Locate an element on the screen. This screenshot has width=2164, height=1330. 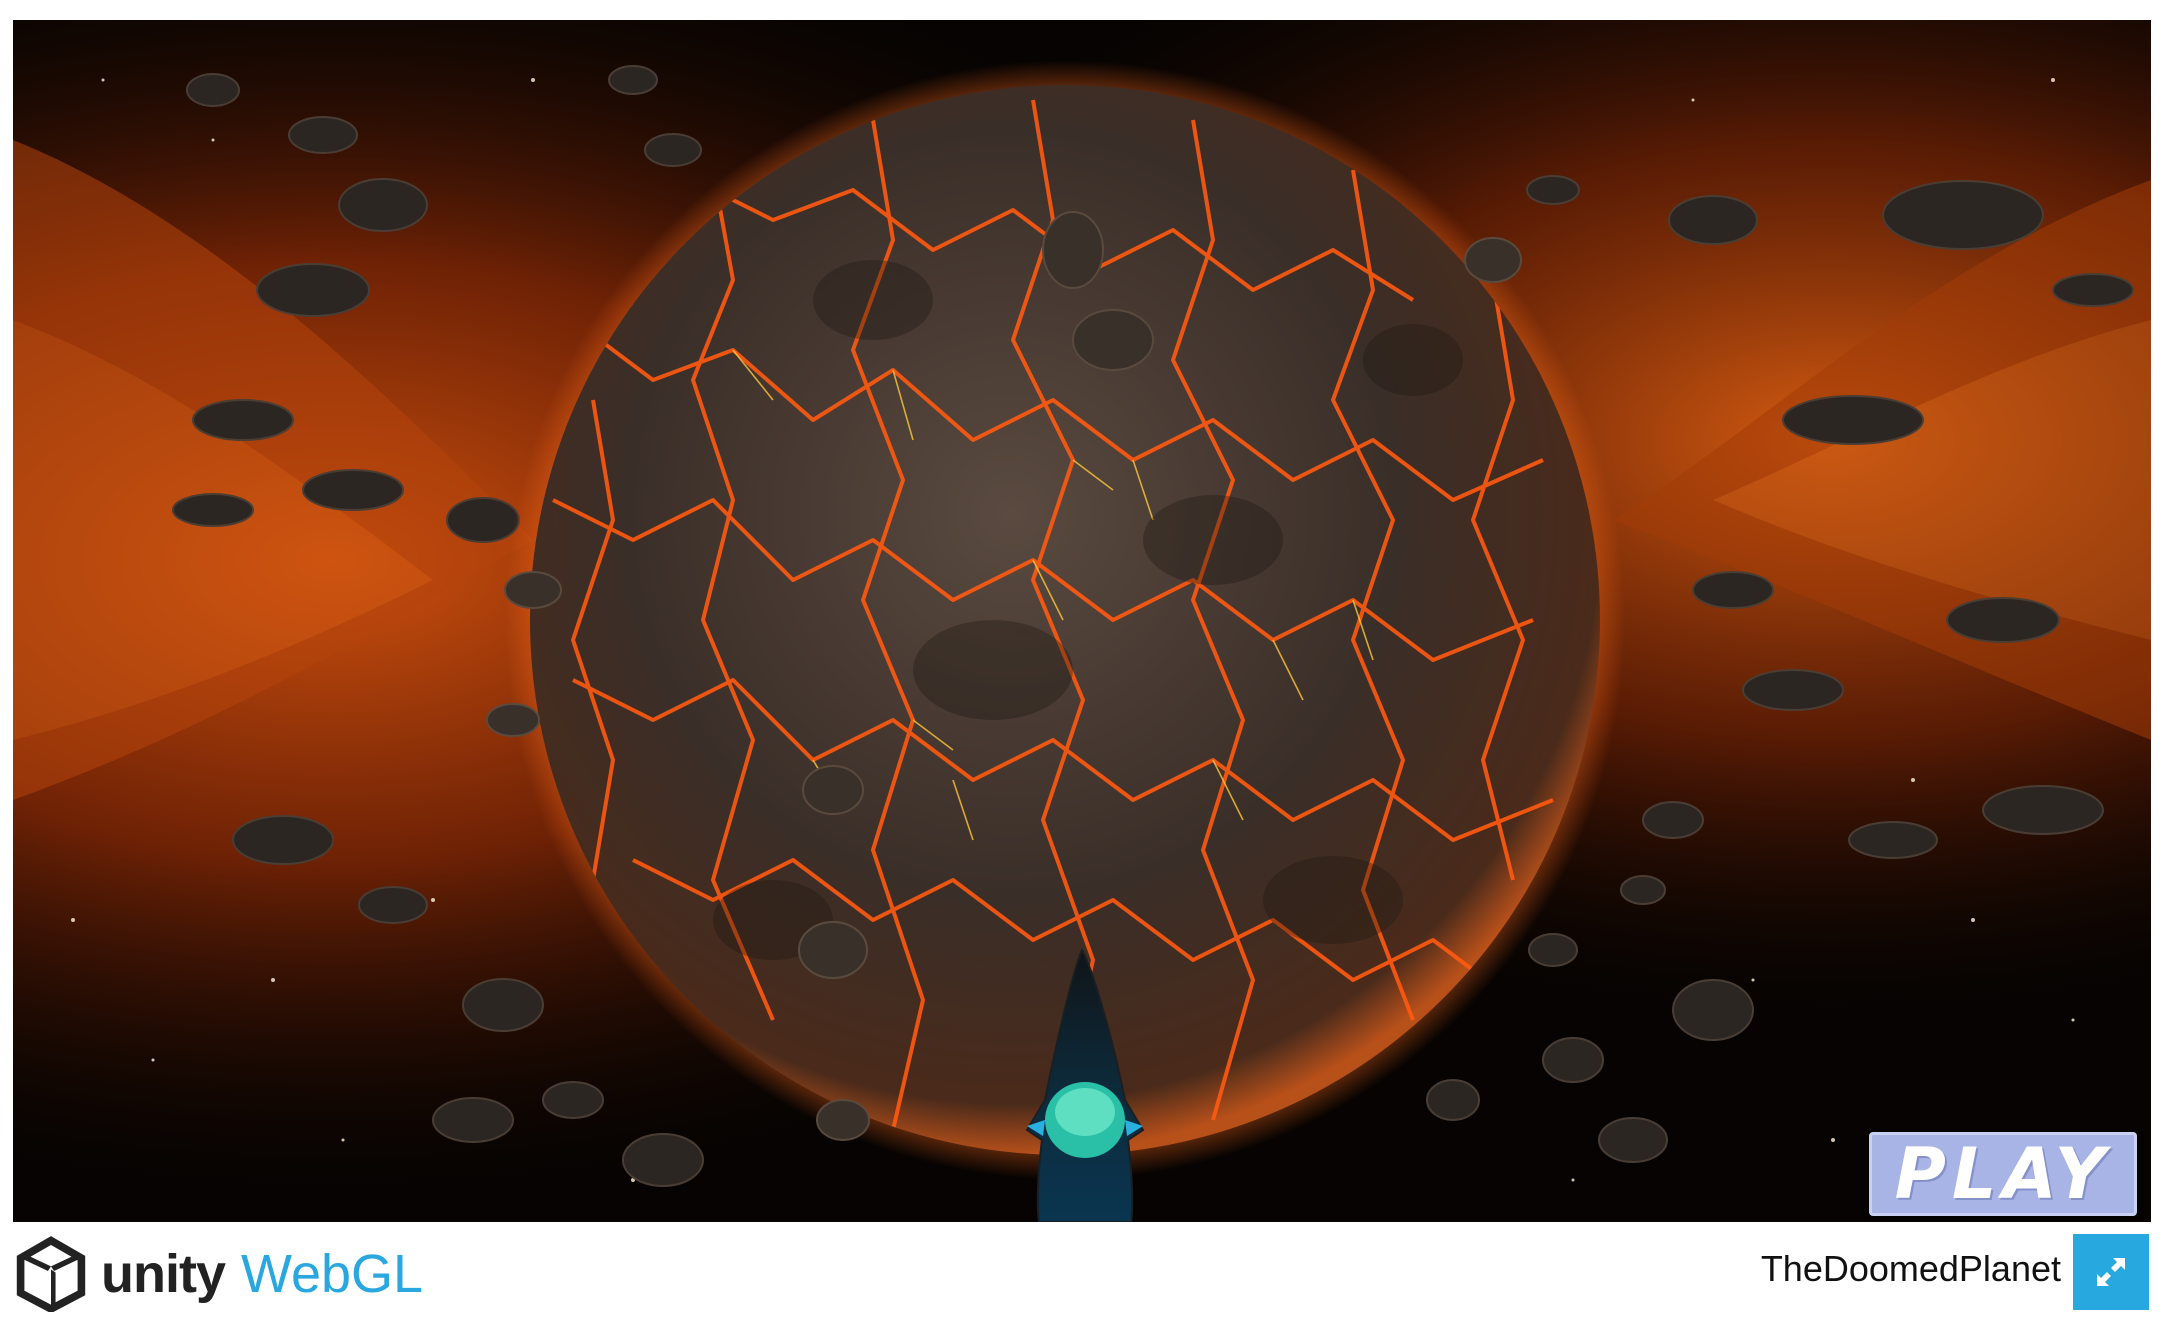
play-button: PLAY is located at coordinates (2003, 1174).